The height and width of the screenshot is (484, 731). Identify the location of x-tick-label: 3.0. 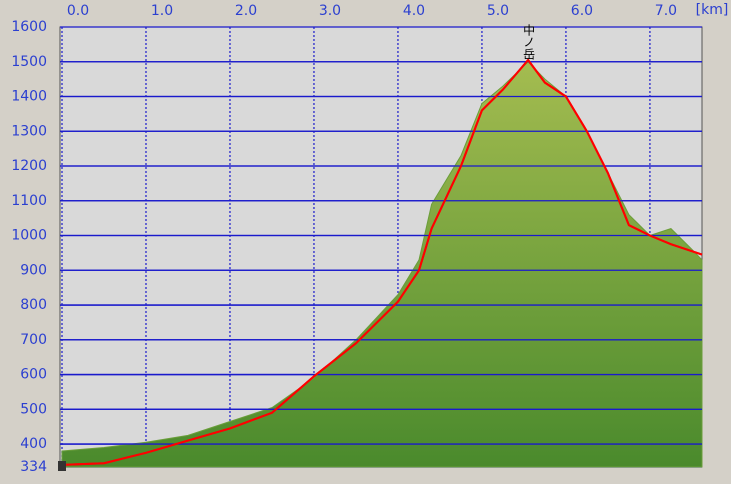
(330, 11).